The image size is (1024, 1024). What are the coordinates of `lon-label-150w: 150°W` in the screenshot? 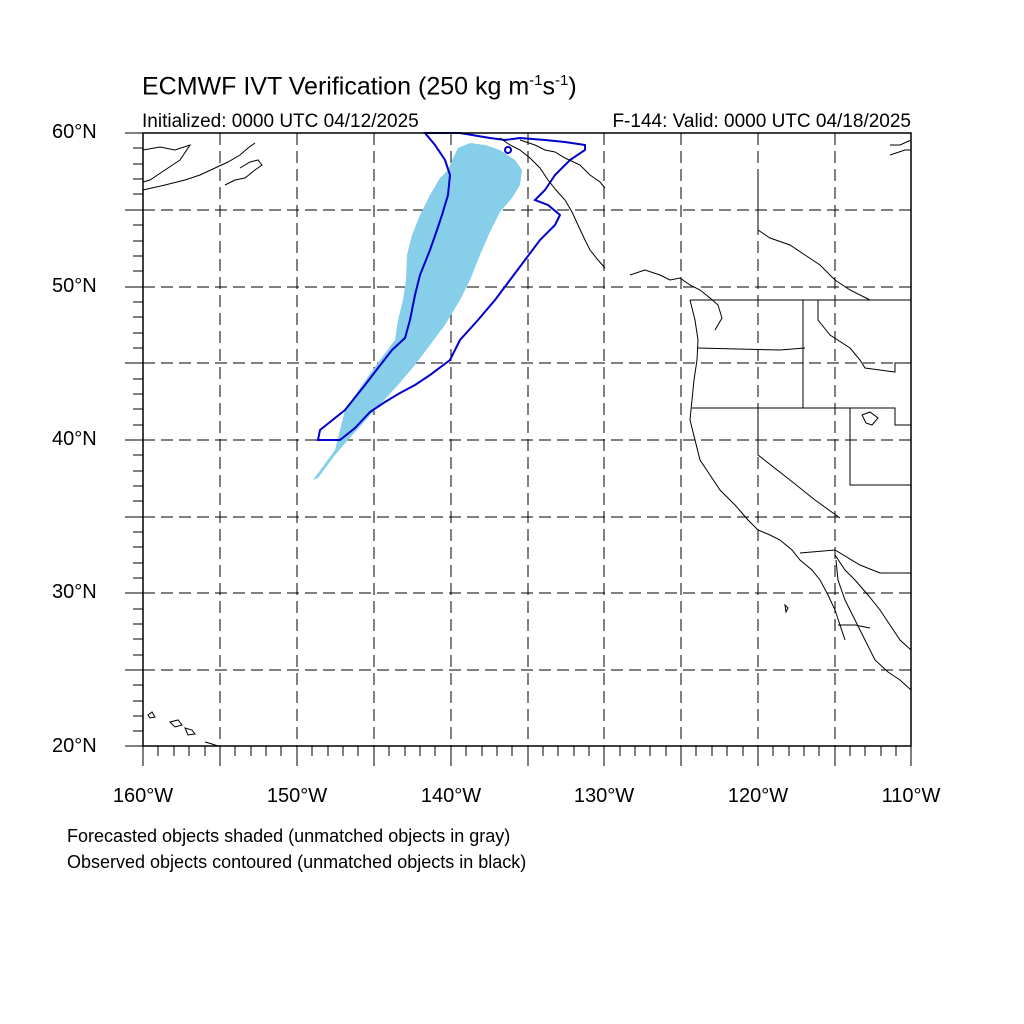 It's located at (297, 796).